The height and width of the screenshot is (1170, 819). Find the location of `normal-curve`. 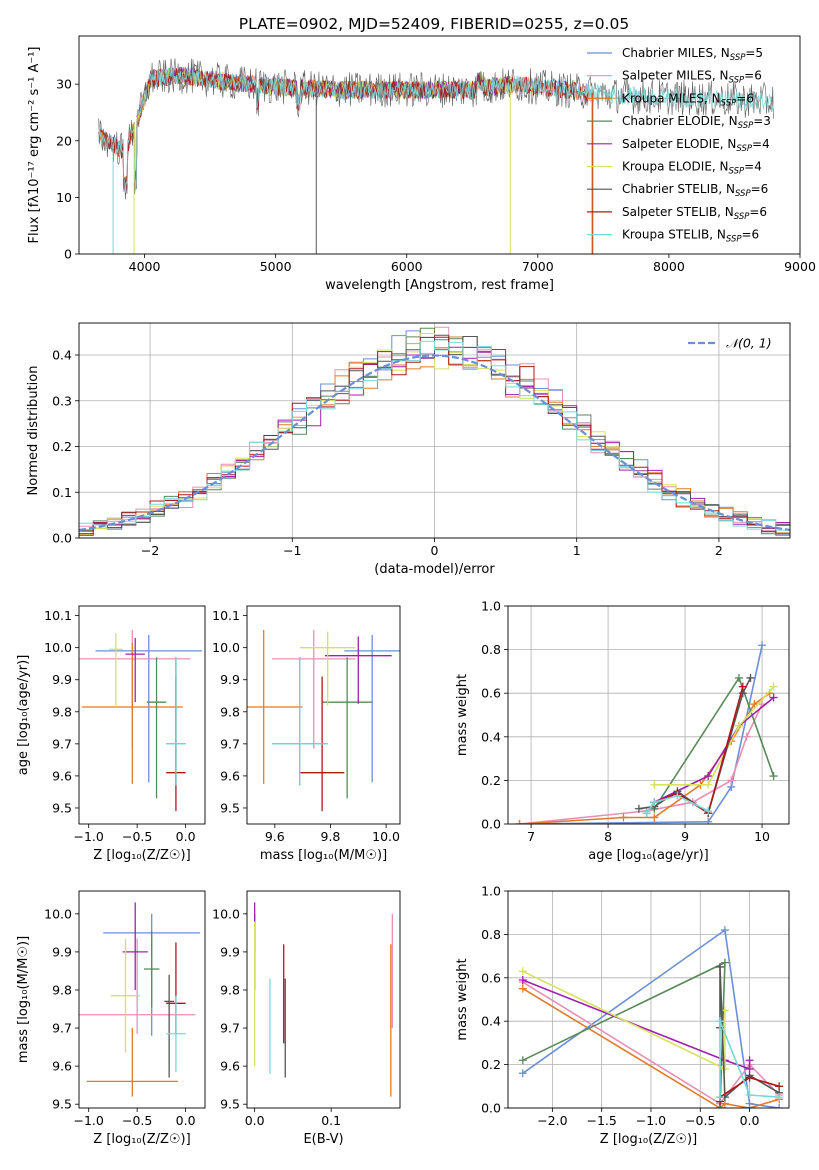

normal-curve is located at coordinates (434, 443).